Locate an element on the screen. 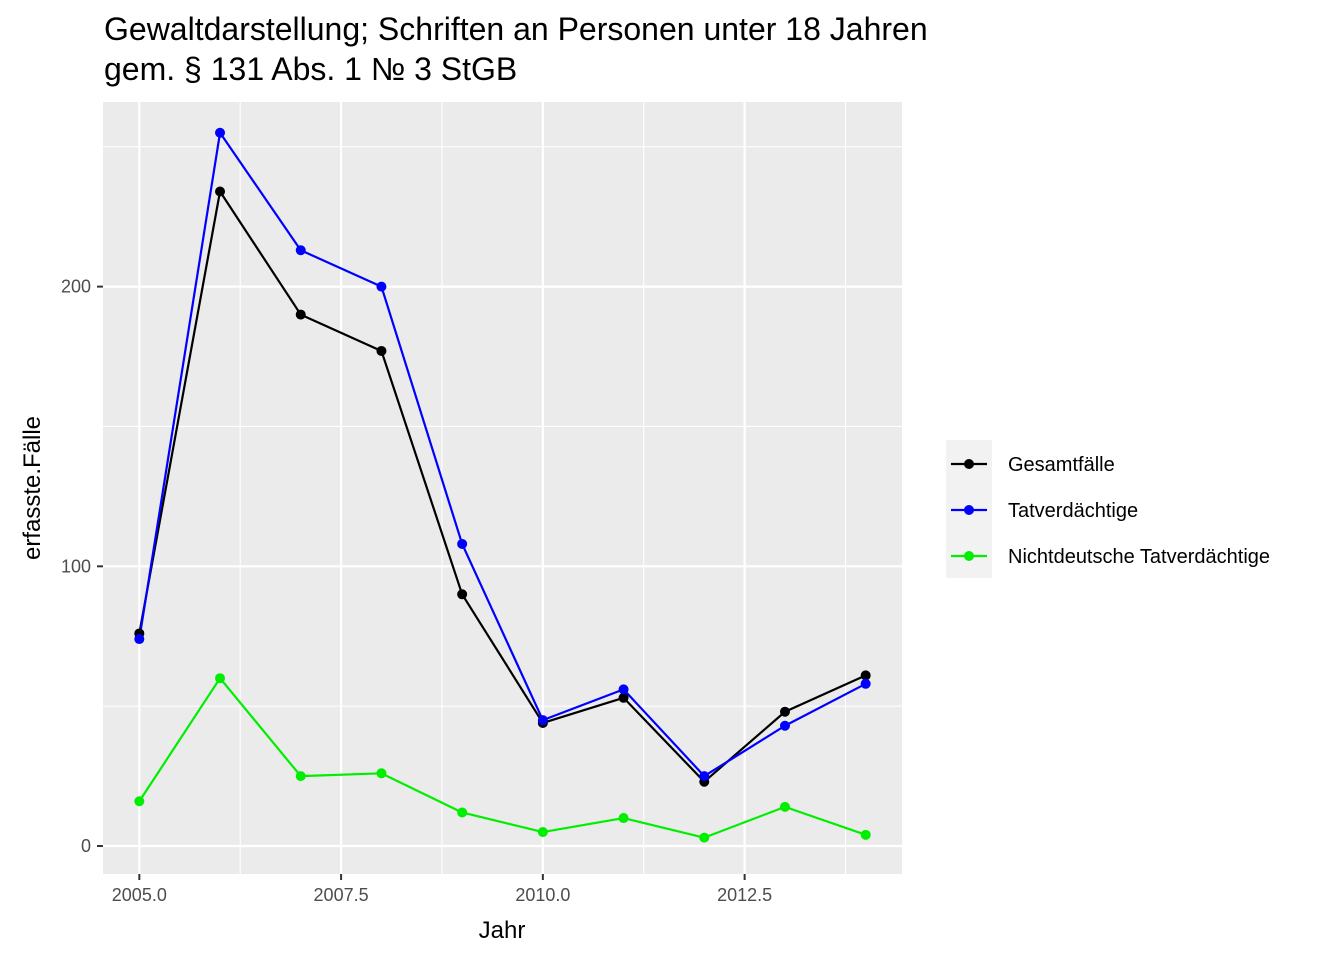 Image resolution: width=1344 pixels, height=960 pixels. legend-label: Tatverdächtige is located at coordinates (1073, 511).